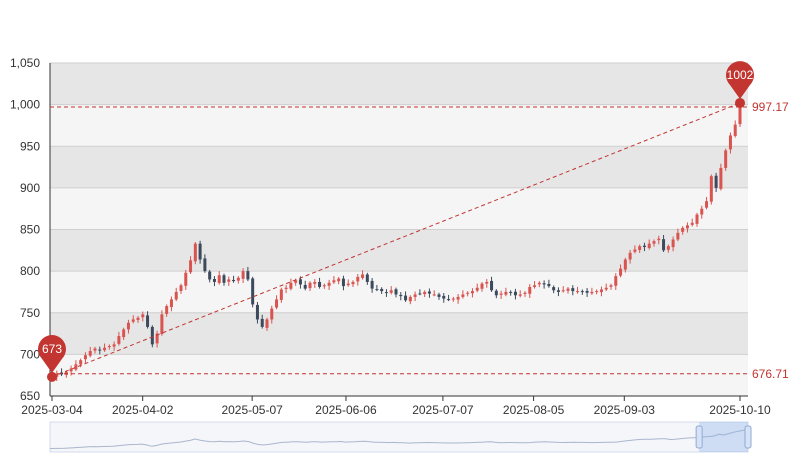 The height and width of the screenshot is (462, 800). Describe the element at coordinates (740, 102) in the screenshot. I see `pin-dot` at that location.